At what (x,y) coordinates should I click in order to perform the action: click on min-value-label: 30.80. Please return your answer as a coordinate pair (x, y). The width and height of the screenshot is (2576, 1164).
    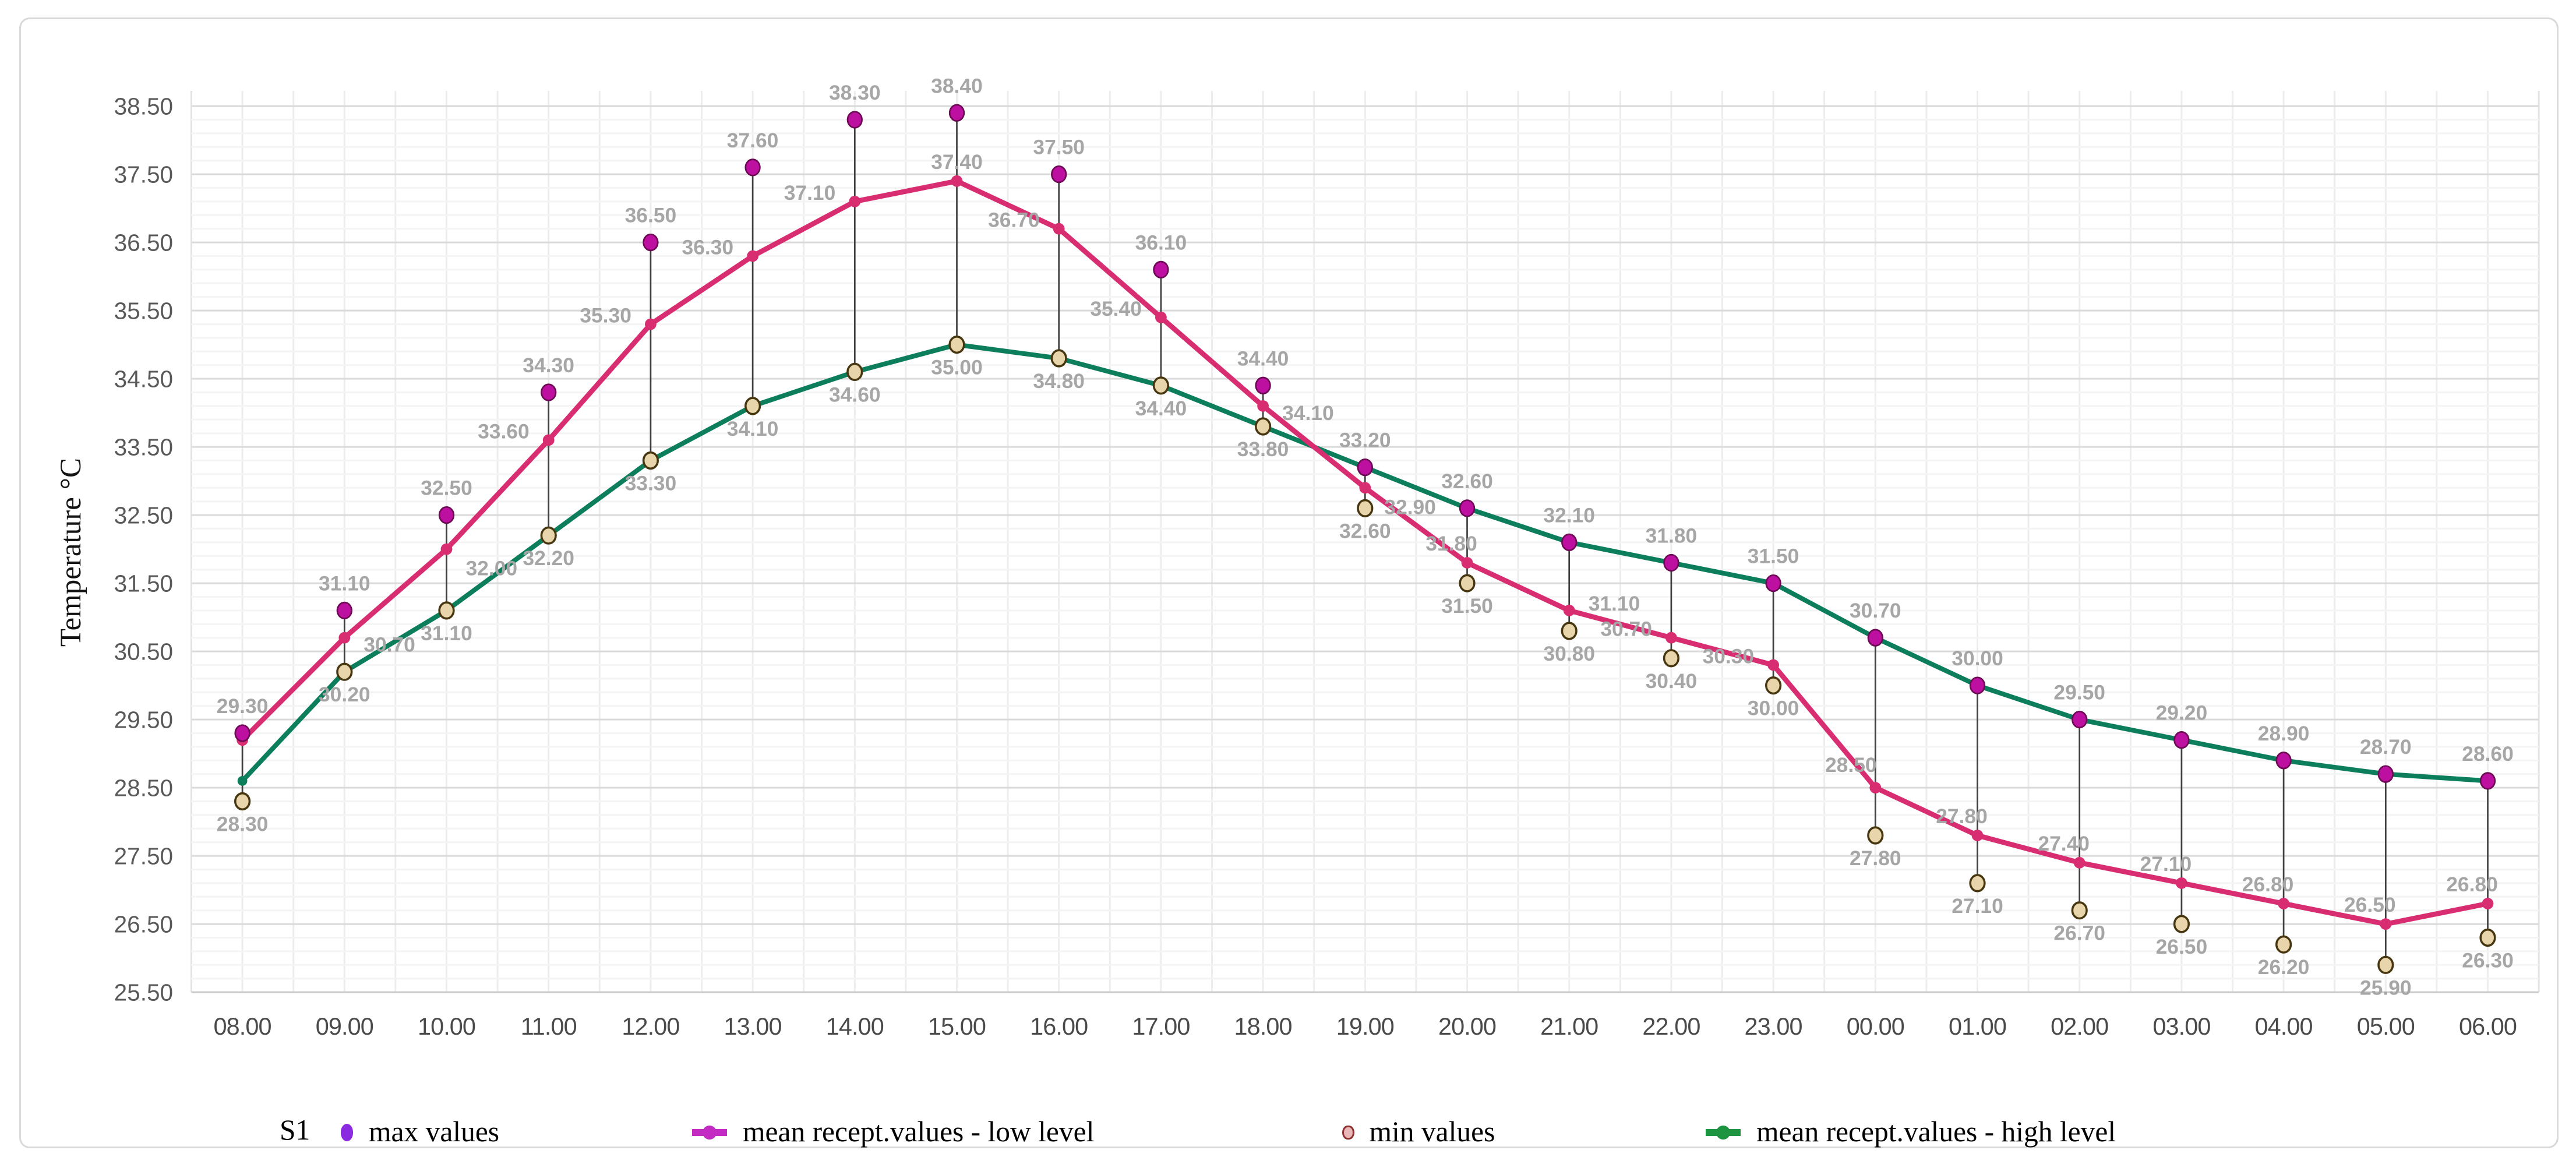
    Looking at the image, I should click on (1569, 653).